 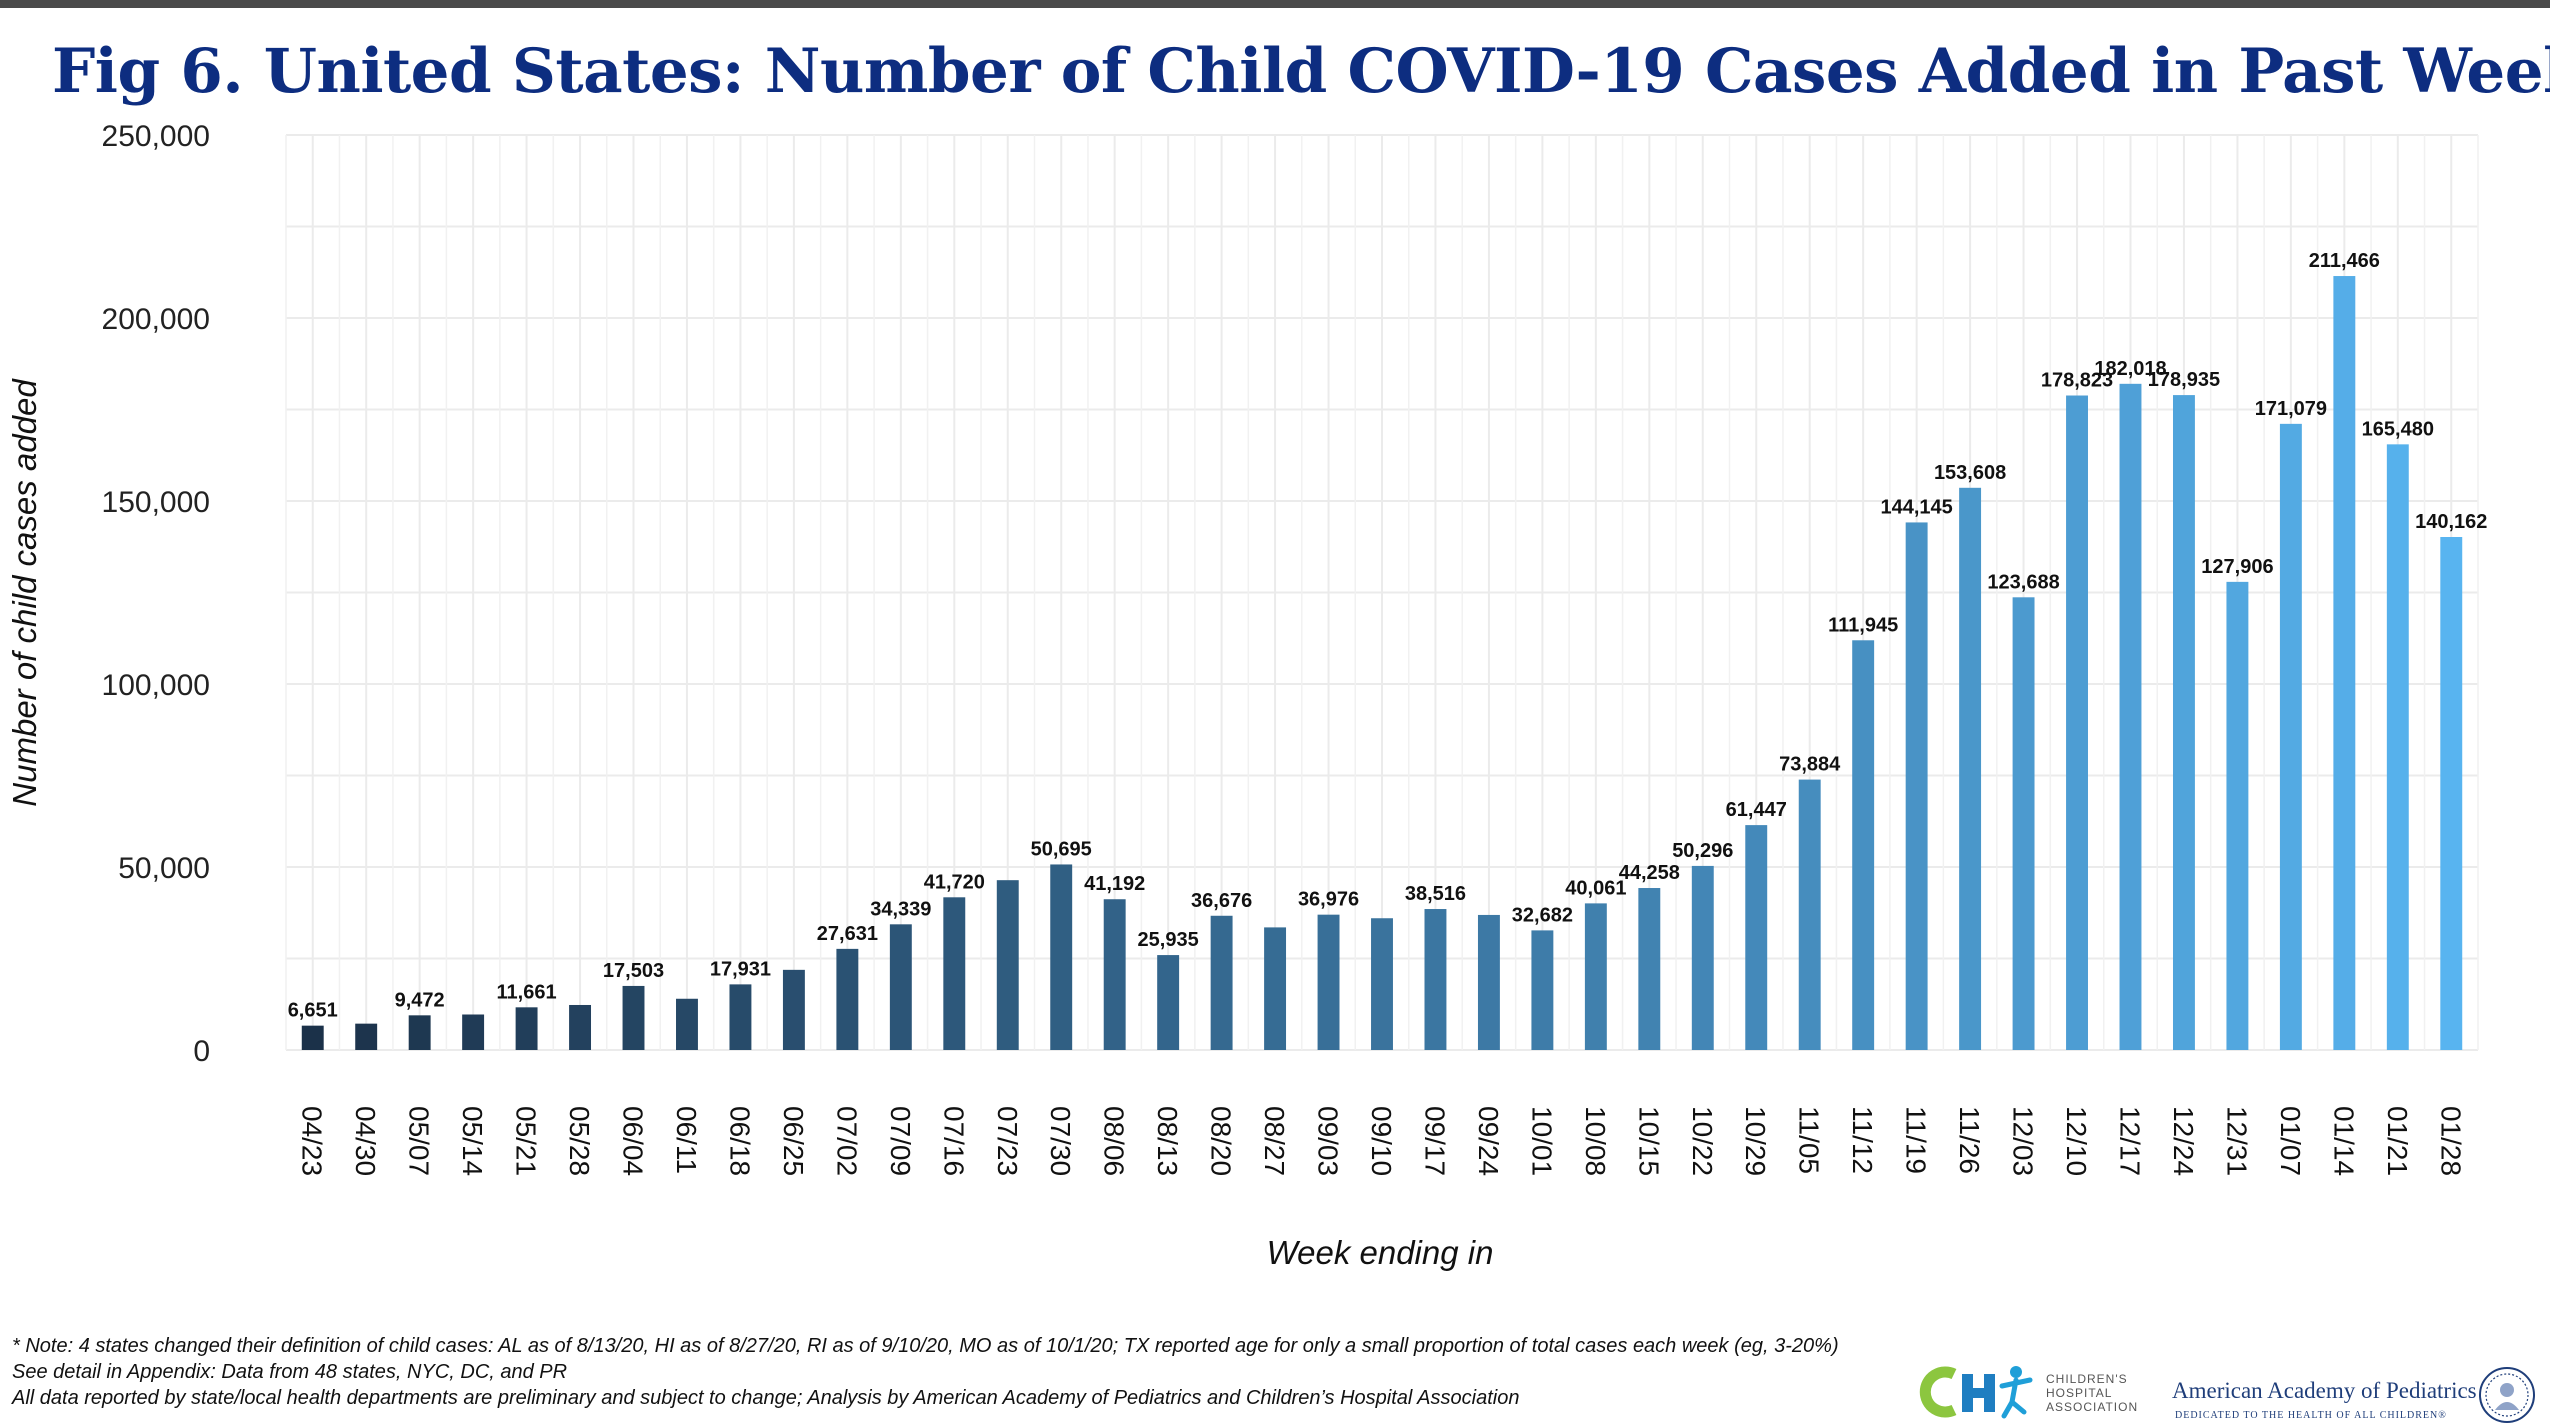 I want to click on data-label: 50,296, so click(x=1702, y=851).